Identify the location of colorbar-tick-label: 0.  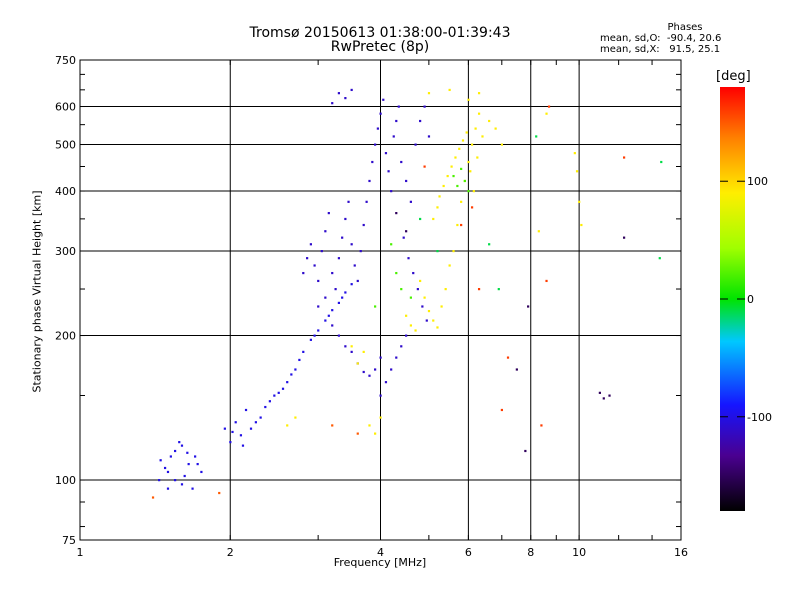
(750, 299).